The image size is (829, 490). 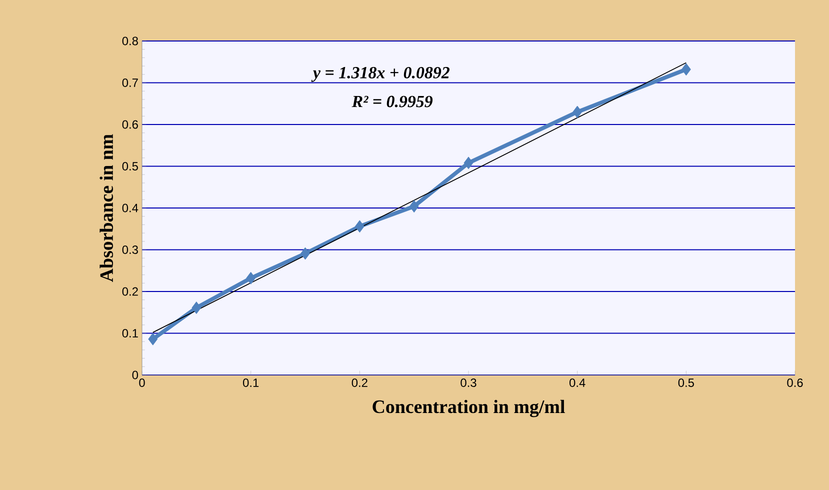 I want to click on x-tick-label: 0.3, so click(x=468, y=382).